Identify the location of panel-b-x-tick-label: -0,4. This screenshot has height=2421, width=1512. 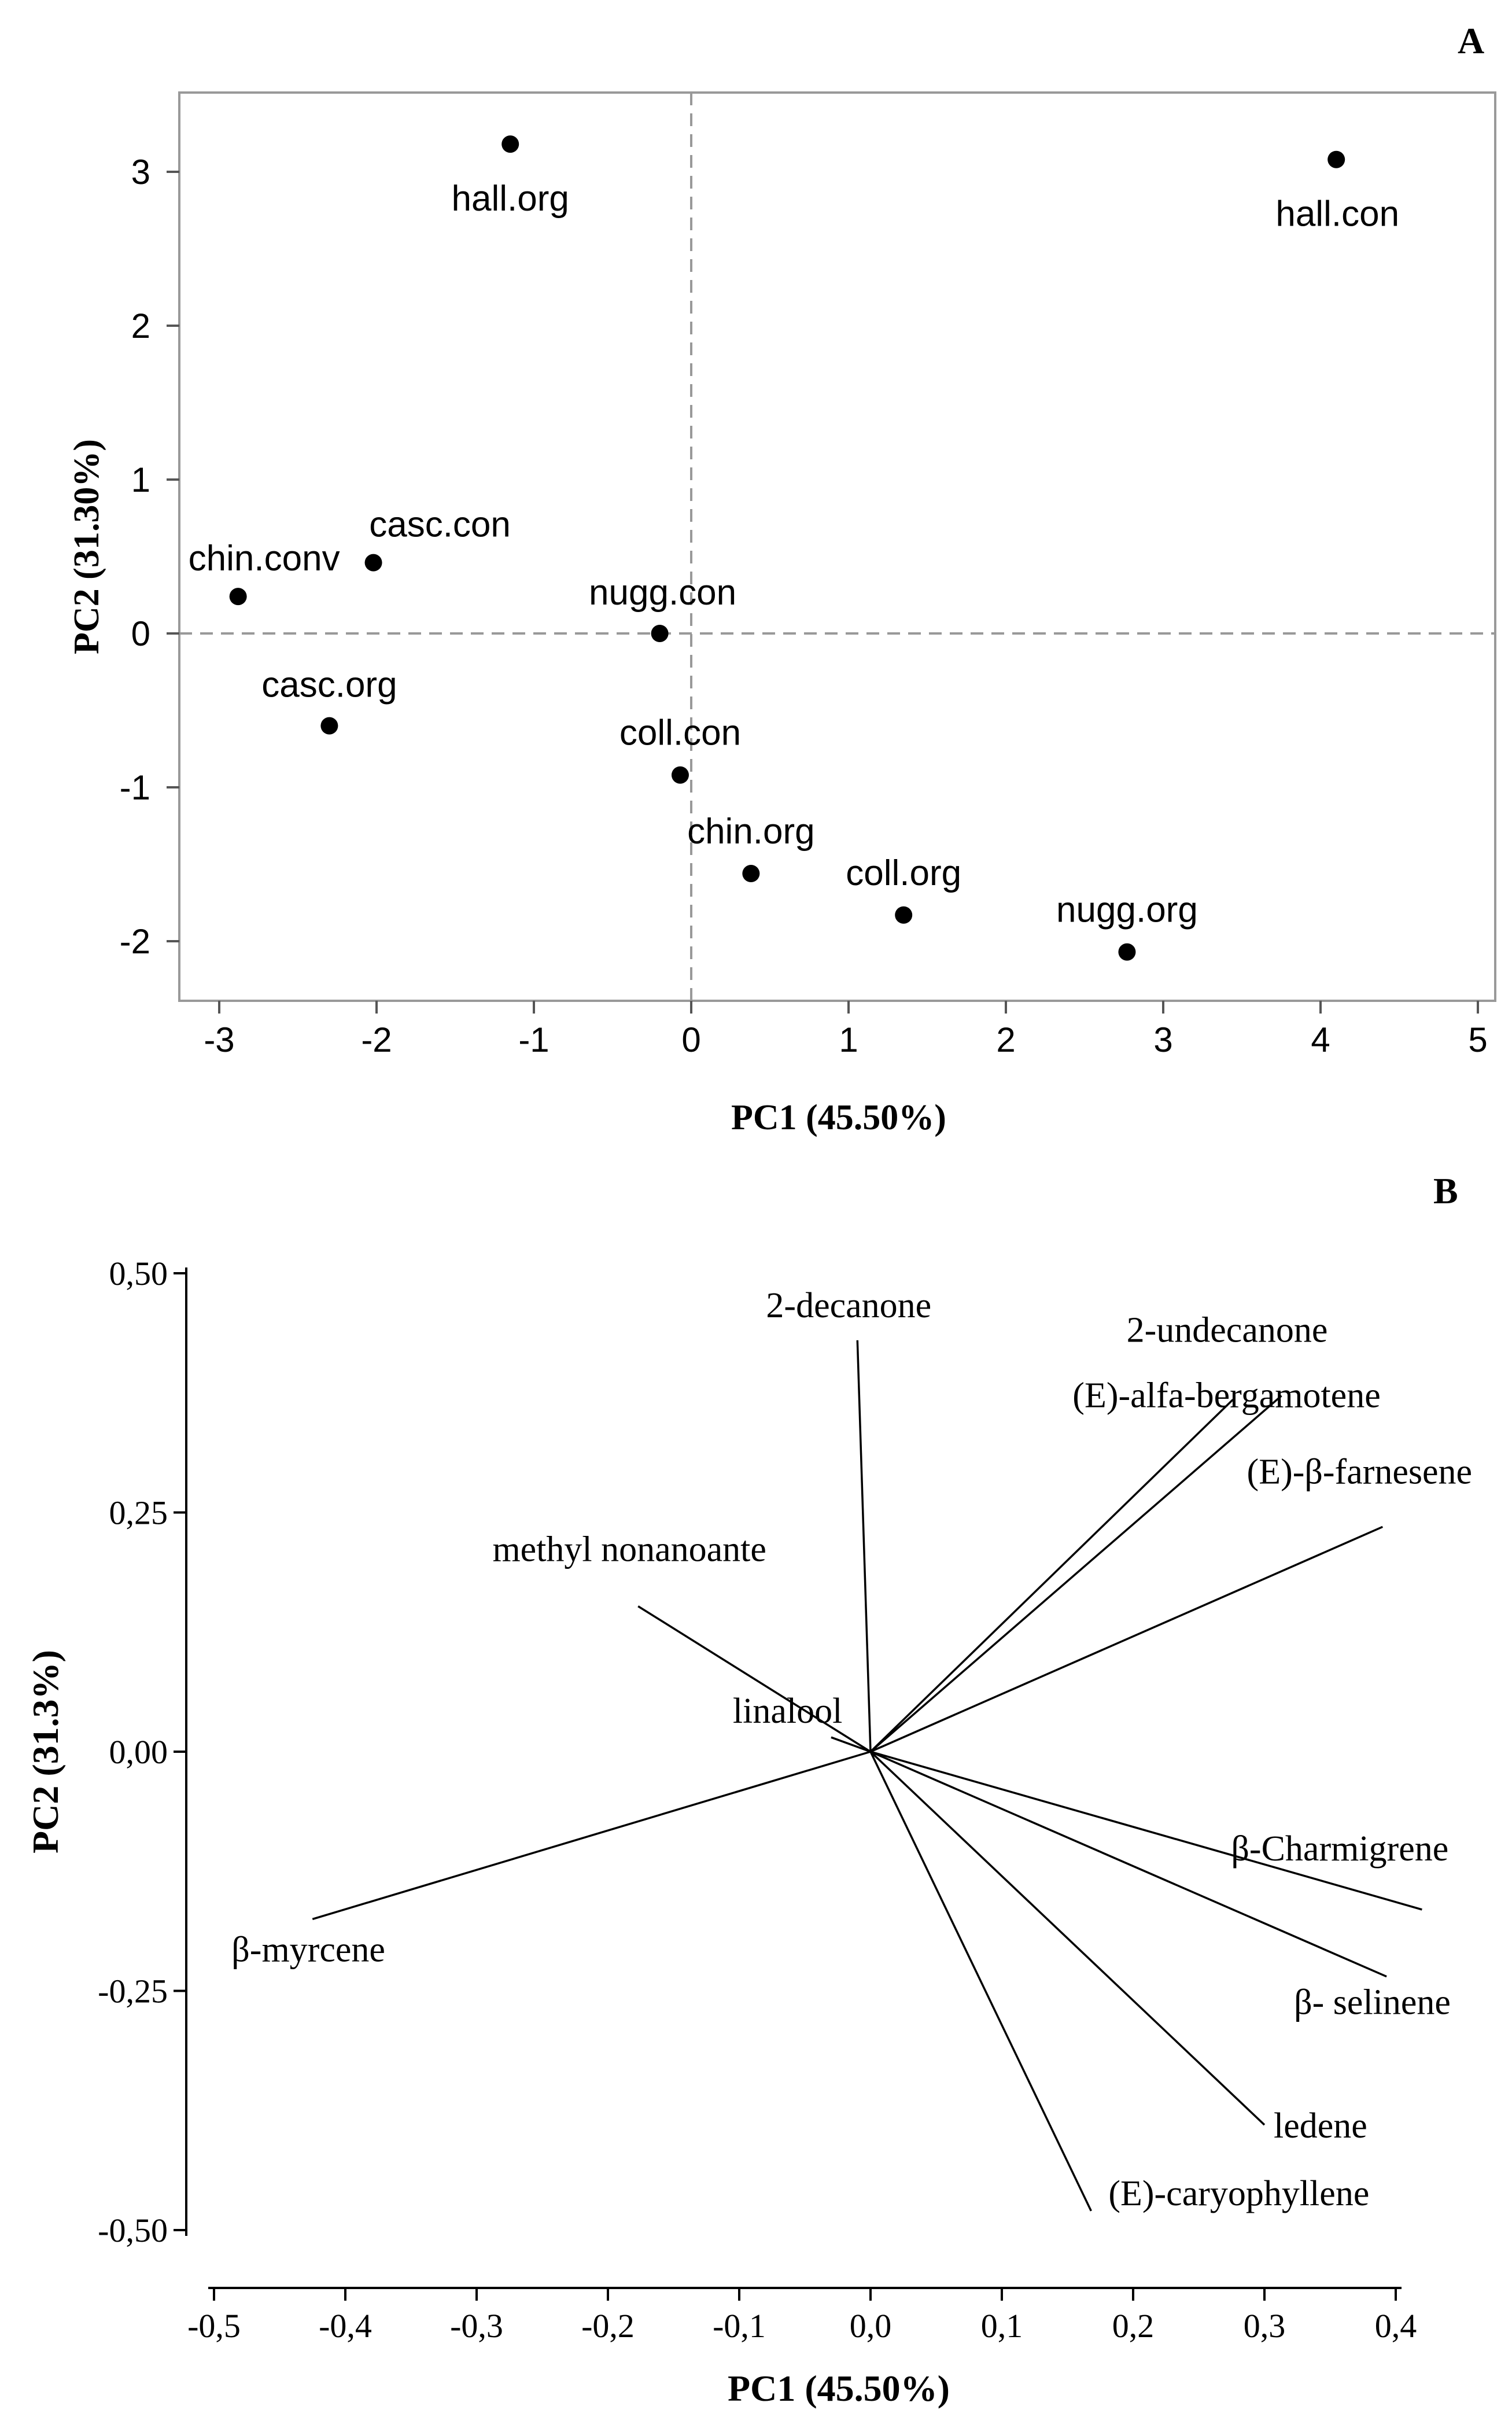
(345, 2326).